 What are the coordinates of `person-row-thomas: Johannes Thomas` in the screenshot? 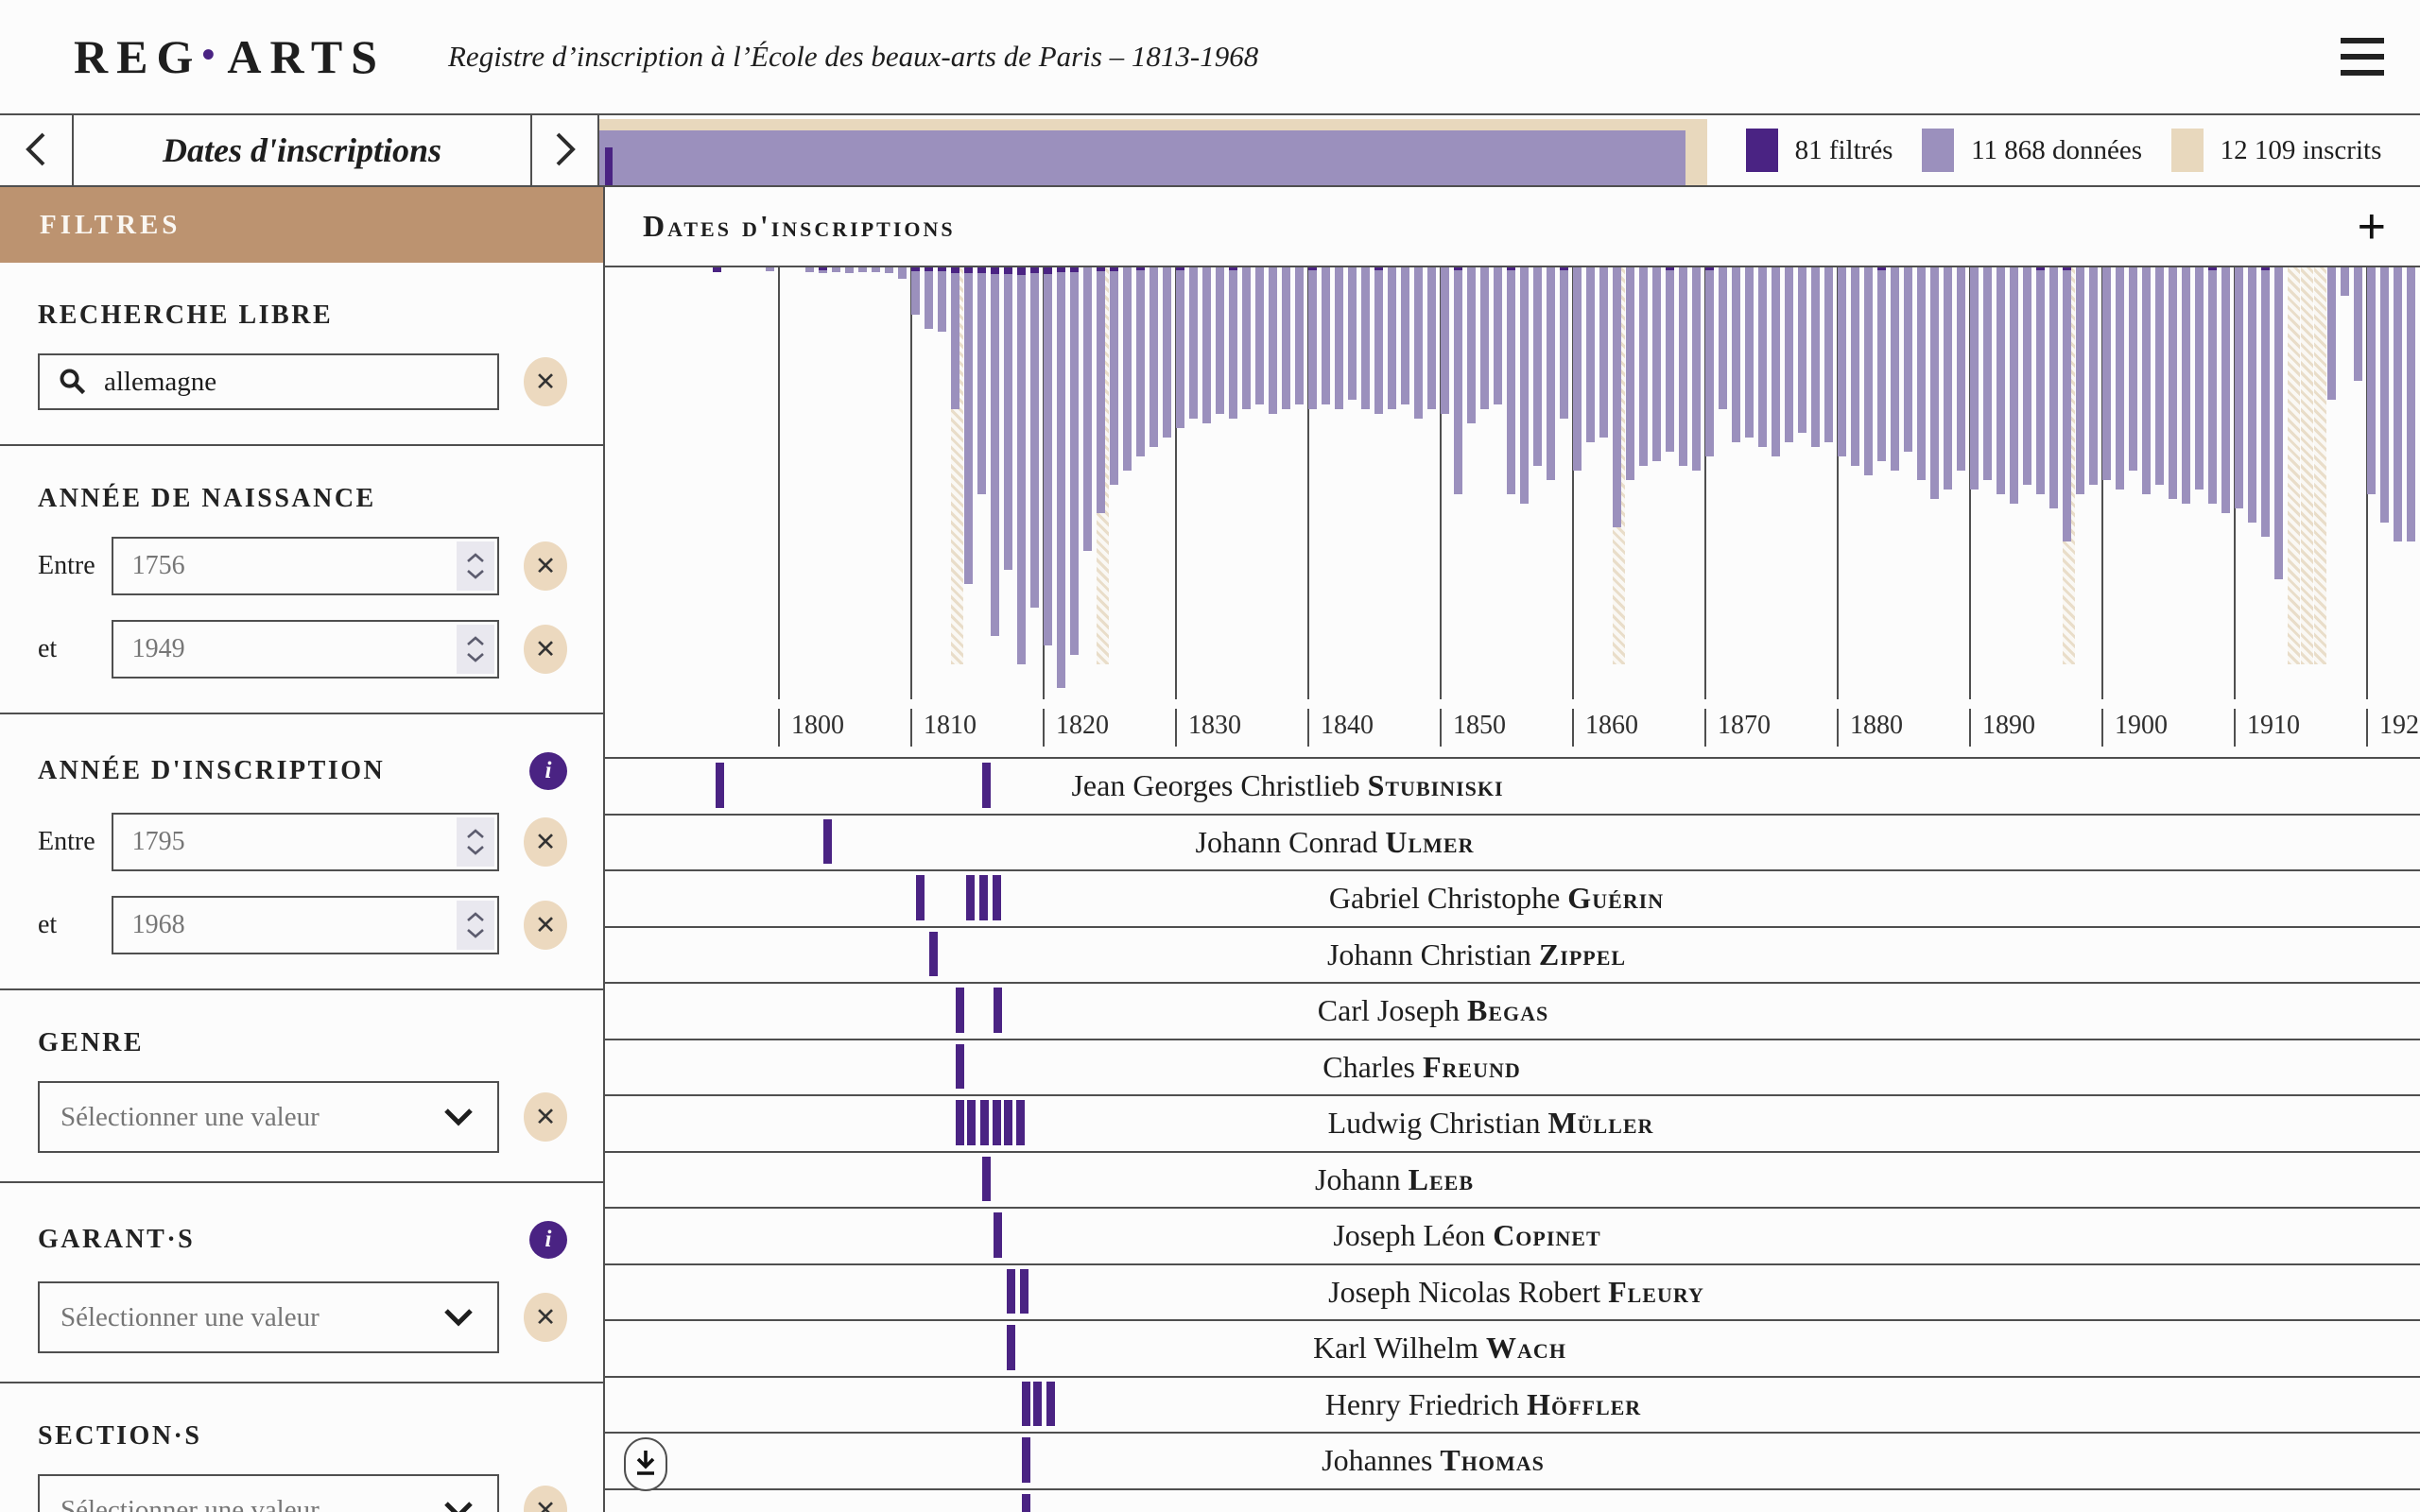 It's located at (1512, 1462).